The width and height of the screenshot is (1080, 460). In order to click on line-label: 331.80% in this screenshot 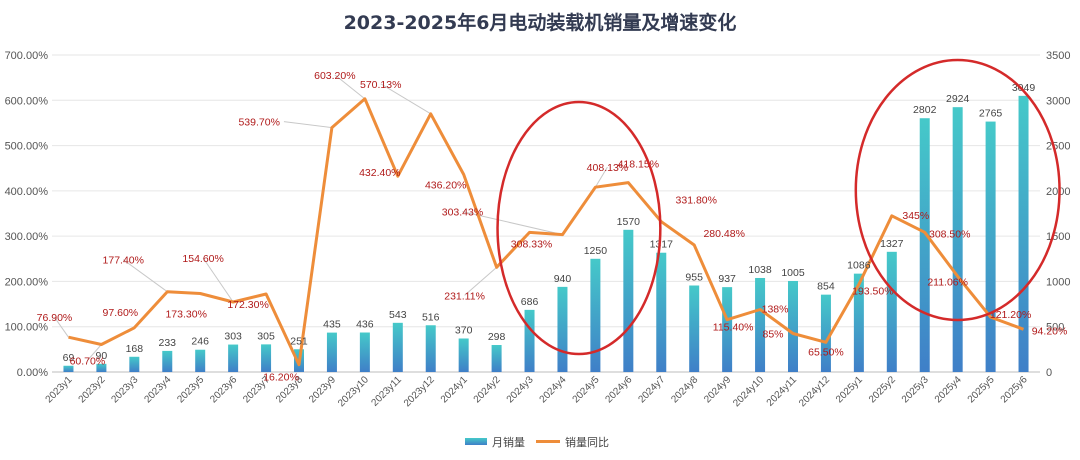, I will do `click(696, 201)`.